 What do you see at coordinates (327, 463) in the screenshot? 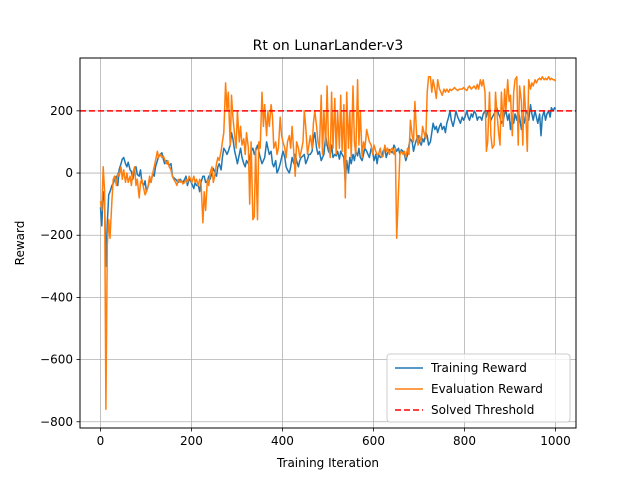
I see `x-axis-label: Training Iteration` at bounding box center [327, 463].